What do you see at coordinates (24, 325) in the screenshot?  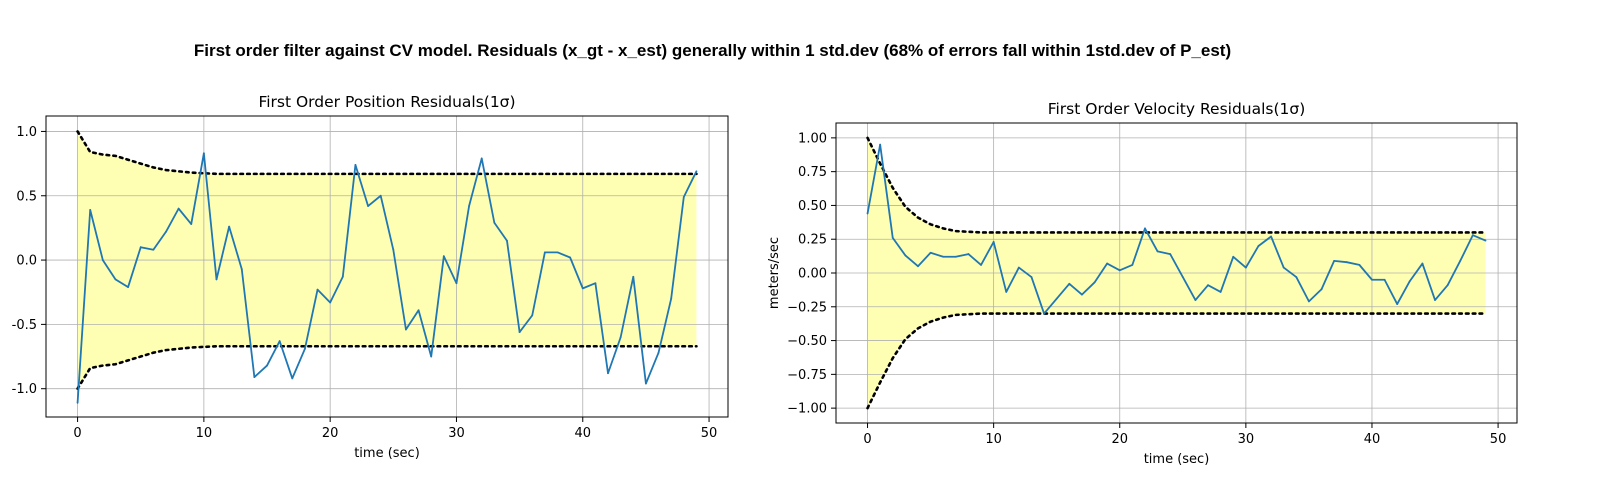 I see `y-tick-label: -0.5` at bounding box center [24, 325].